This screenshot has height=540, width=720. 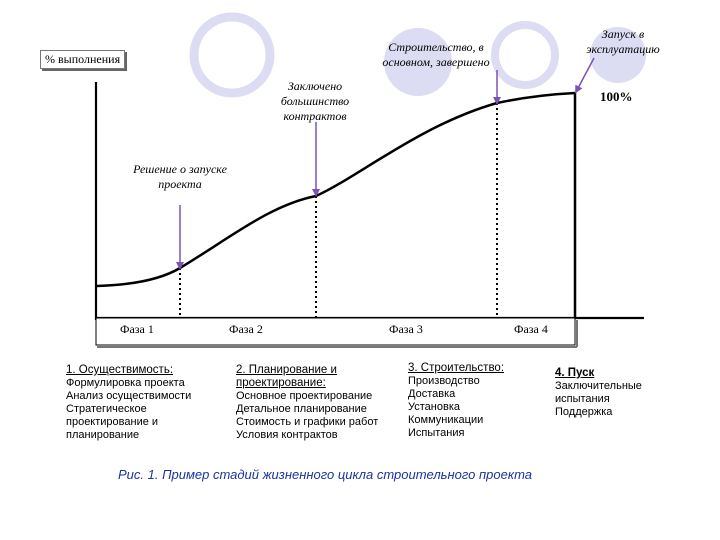 I want to click on stage-item: Испытания, so click(x=436, y=433).